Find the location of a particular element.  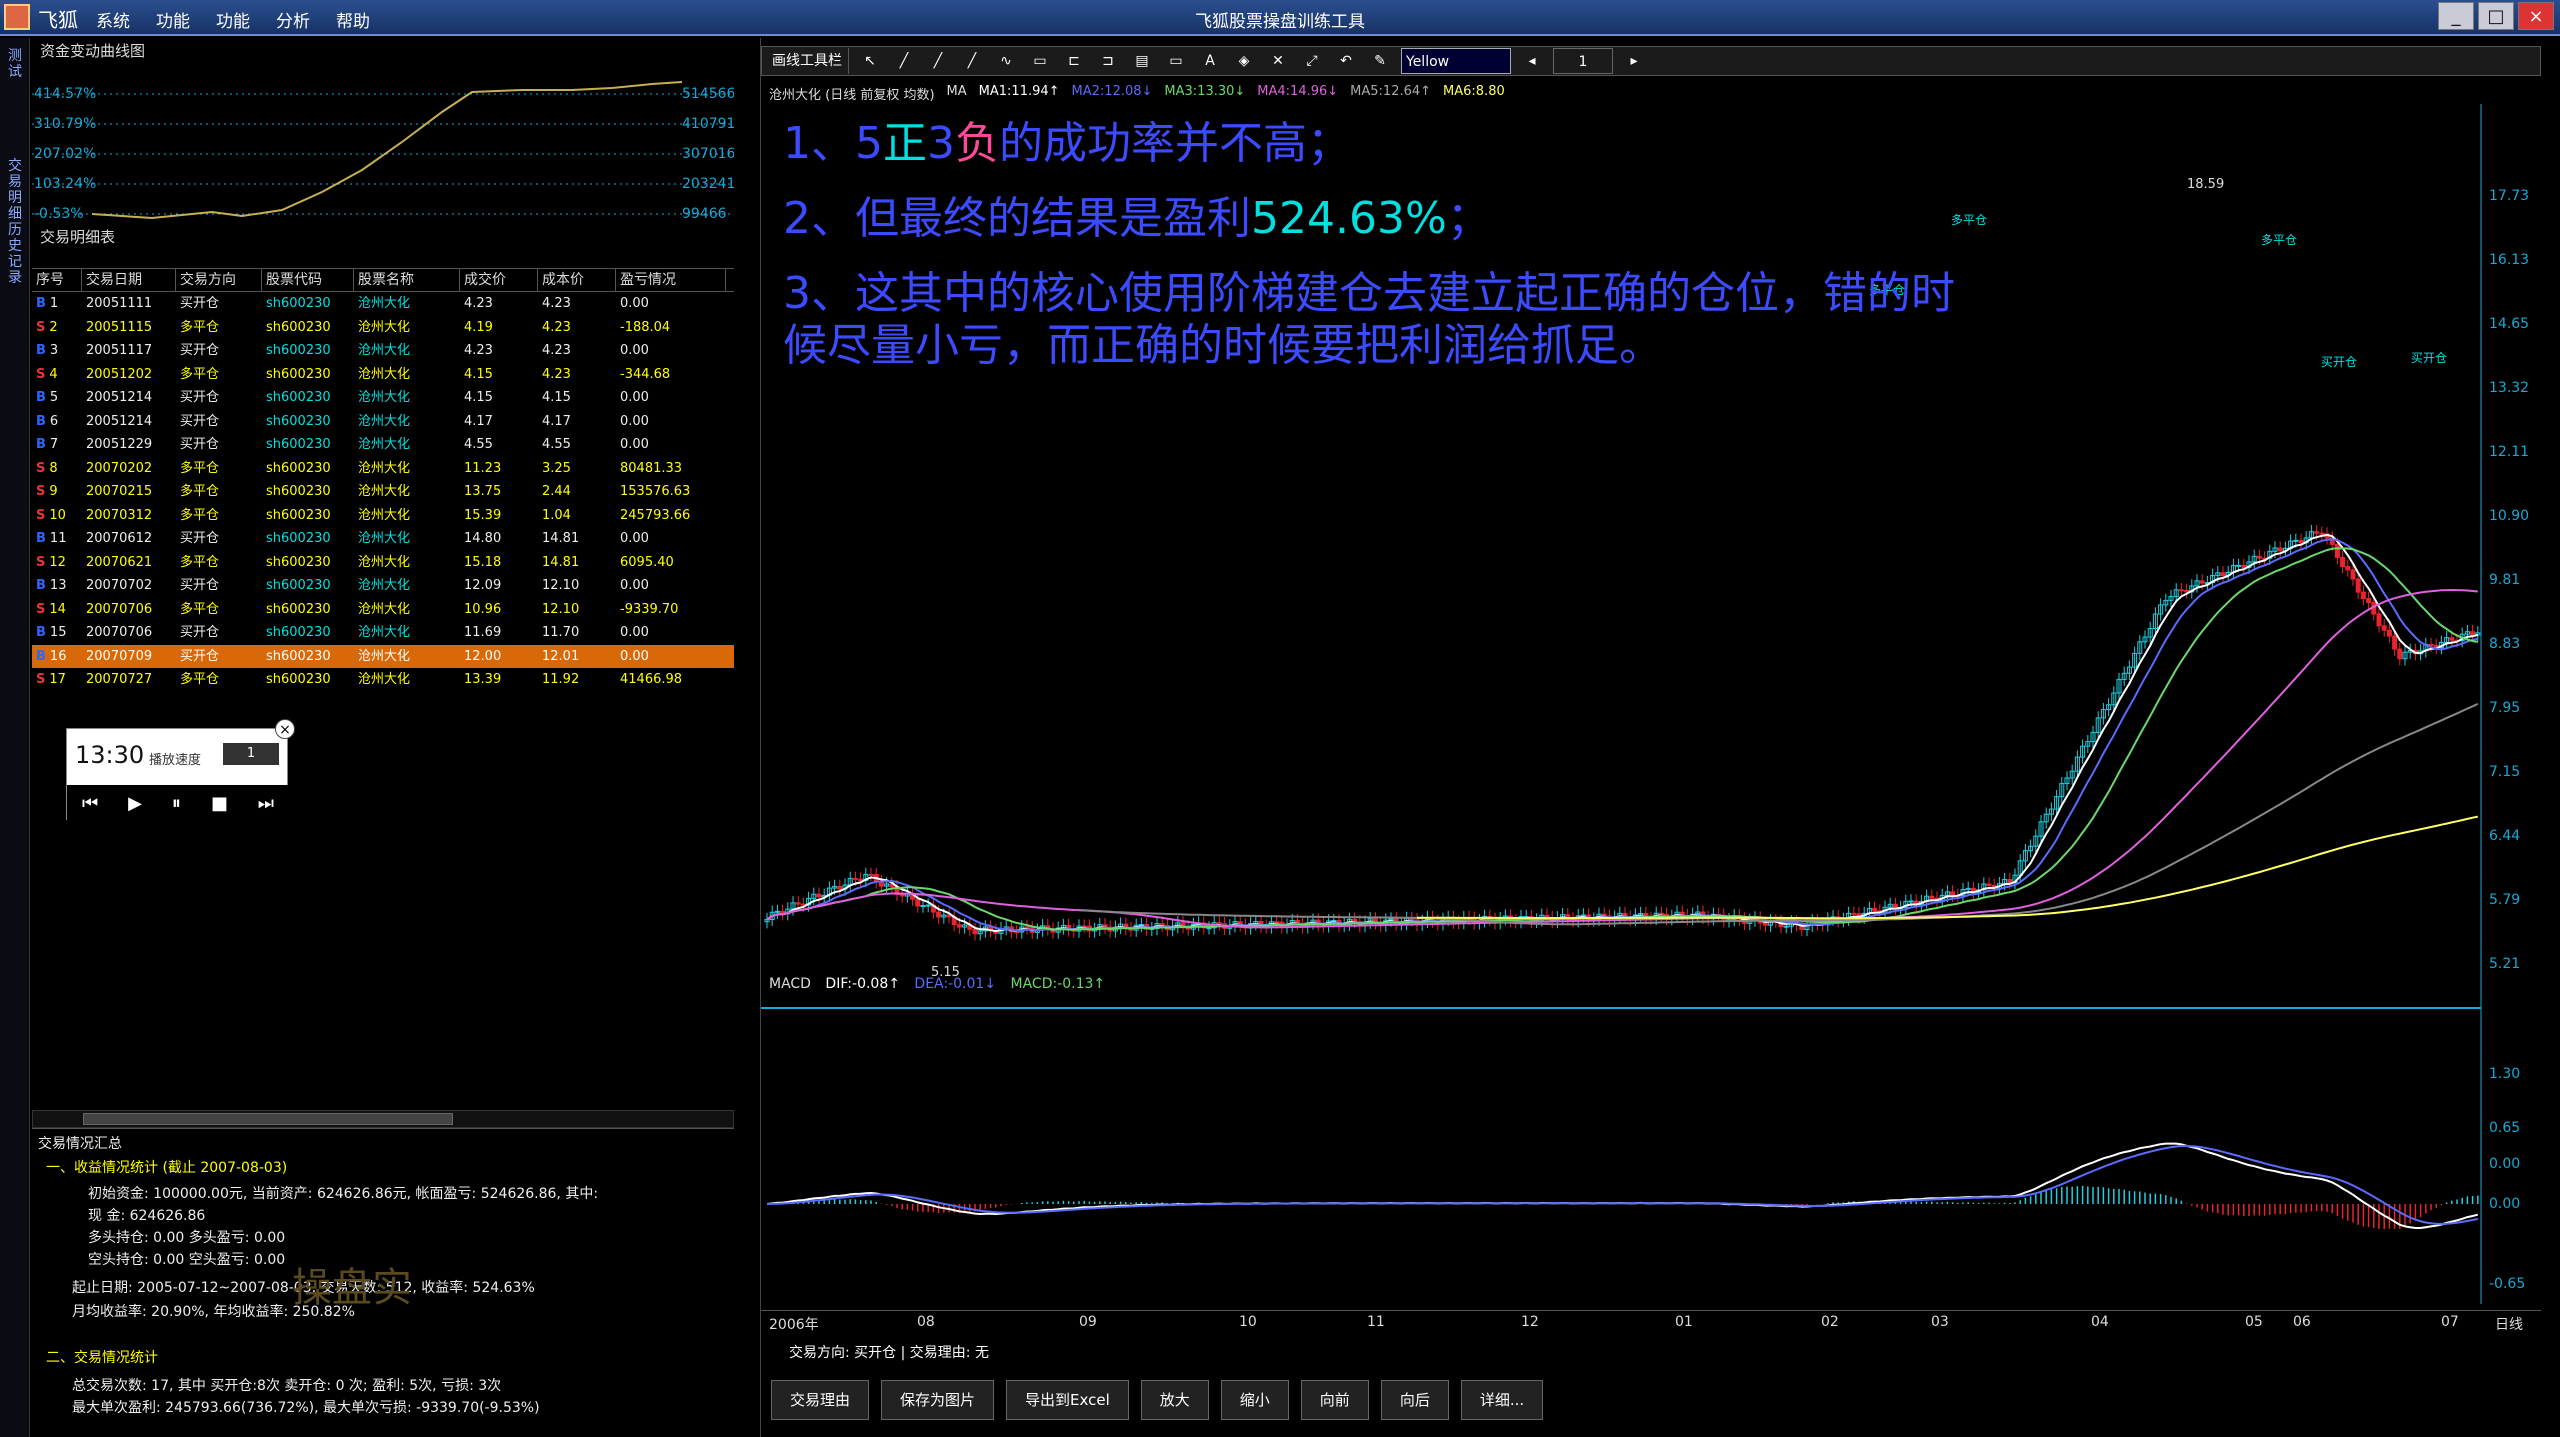

col-header-code: 股票代码 is located at coordinates (308, 280).